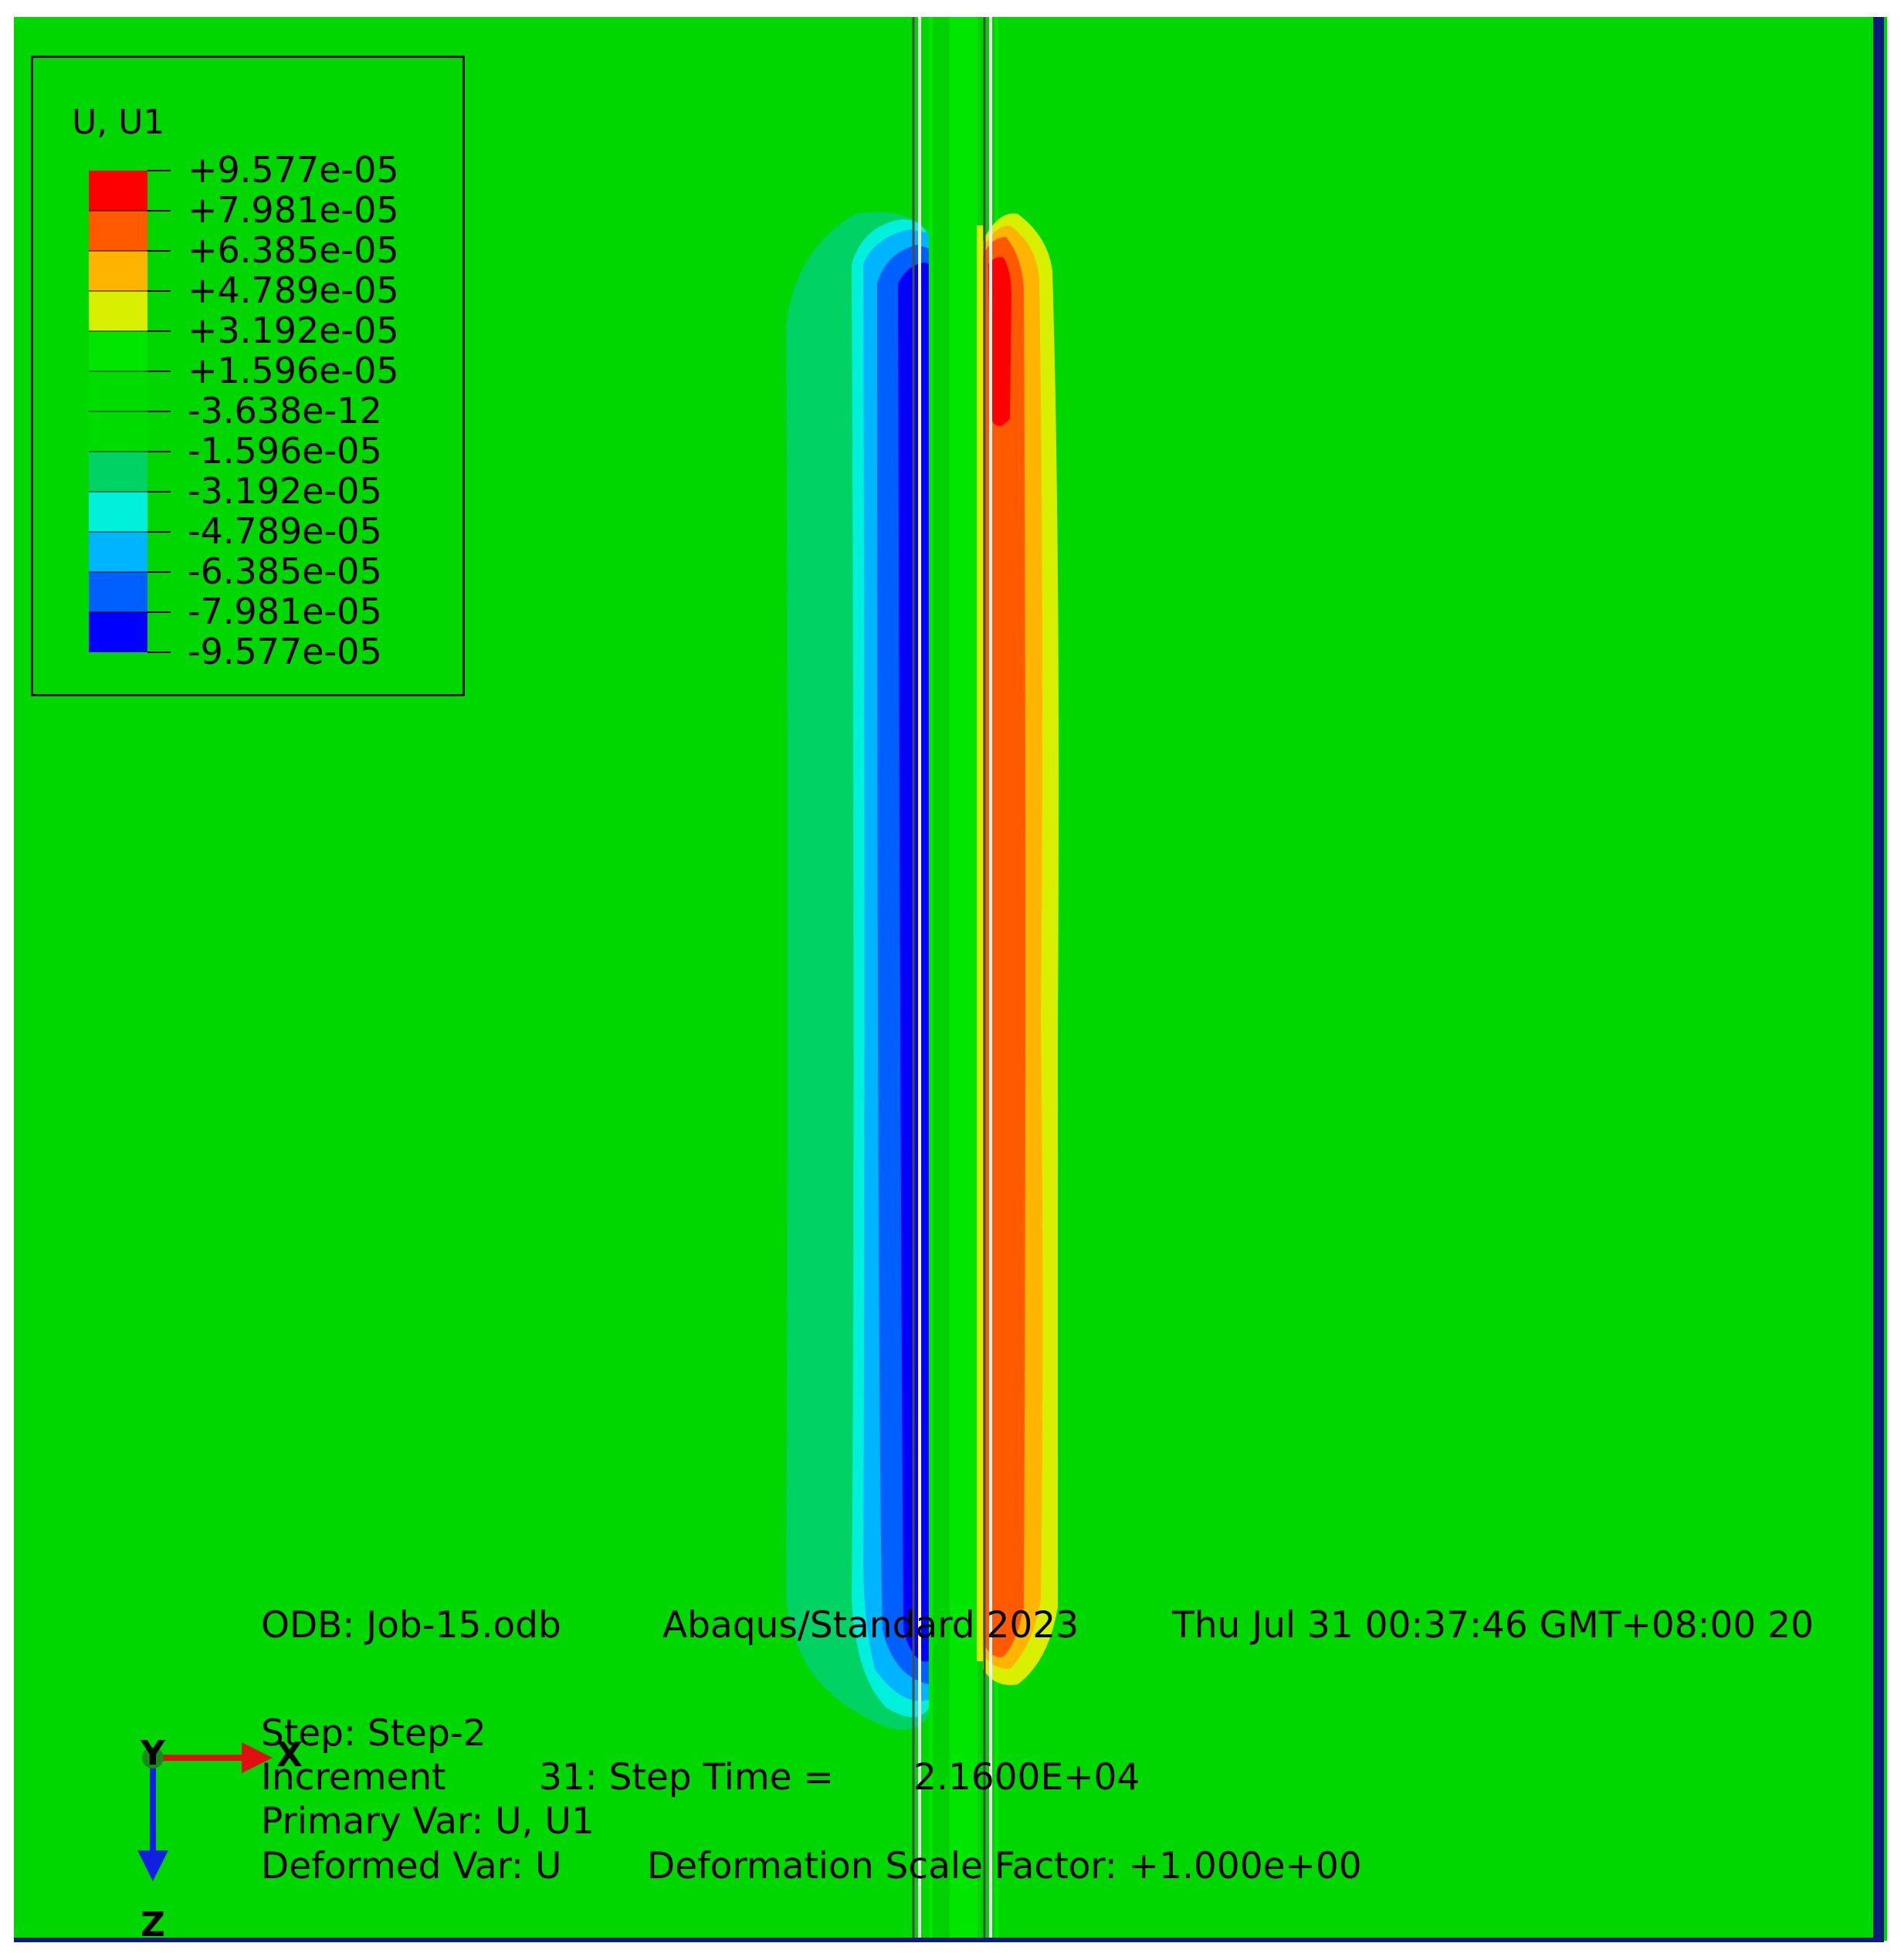  Describe the element at coordinates (293, 250) in the screenshot. I see `legend-level-label: +6.385e-05` at that location.